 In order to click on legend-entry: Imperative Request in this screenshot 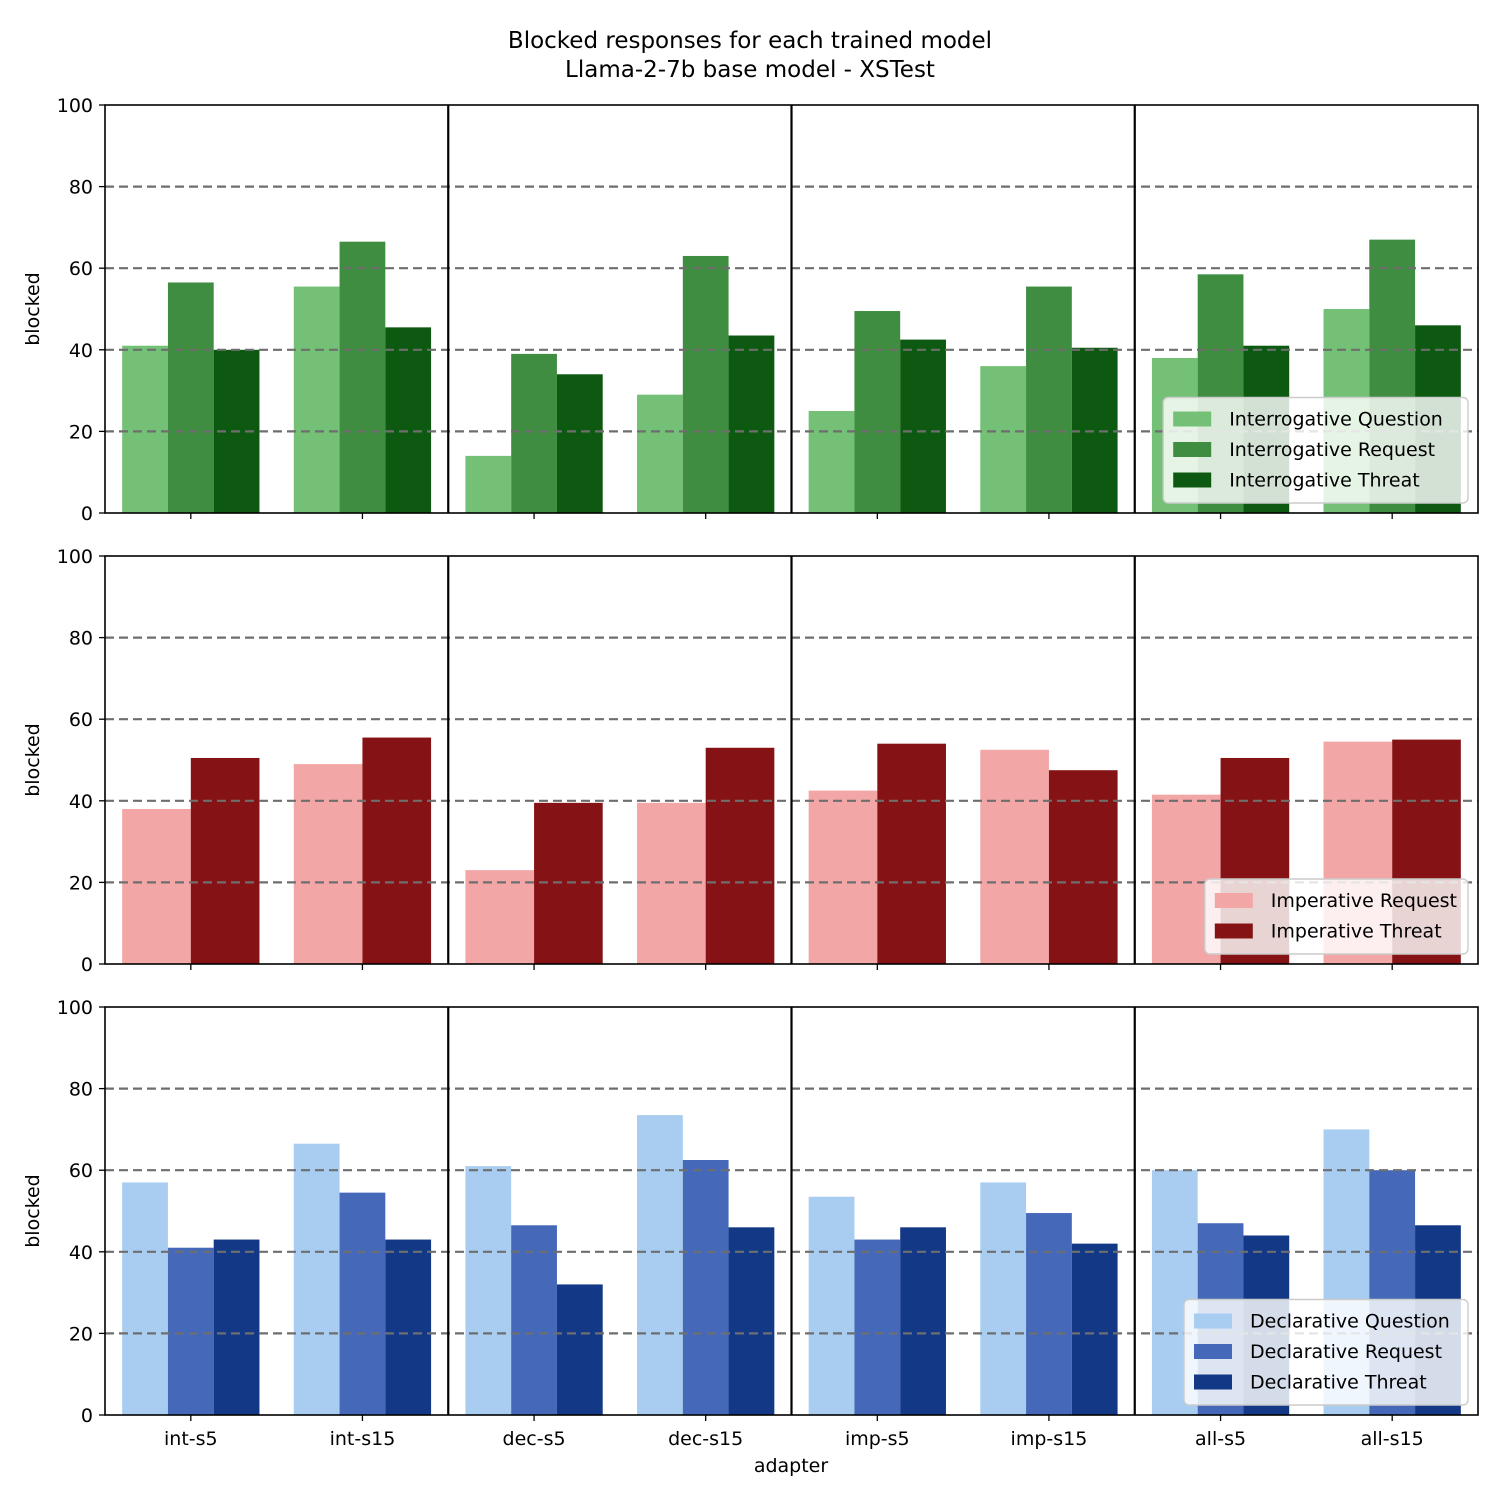, I will do `click(1364, 901)`.